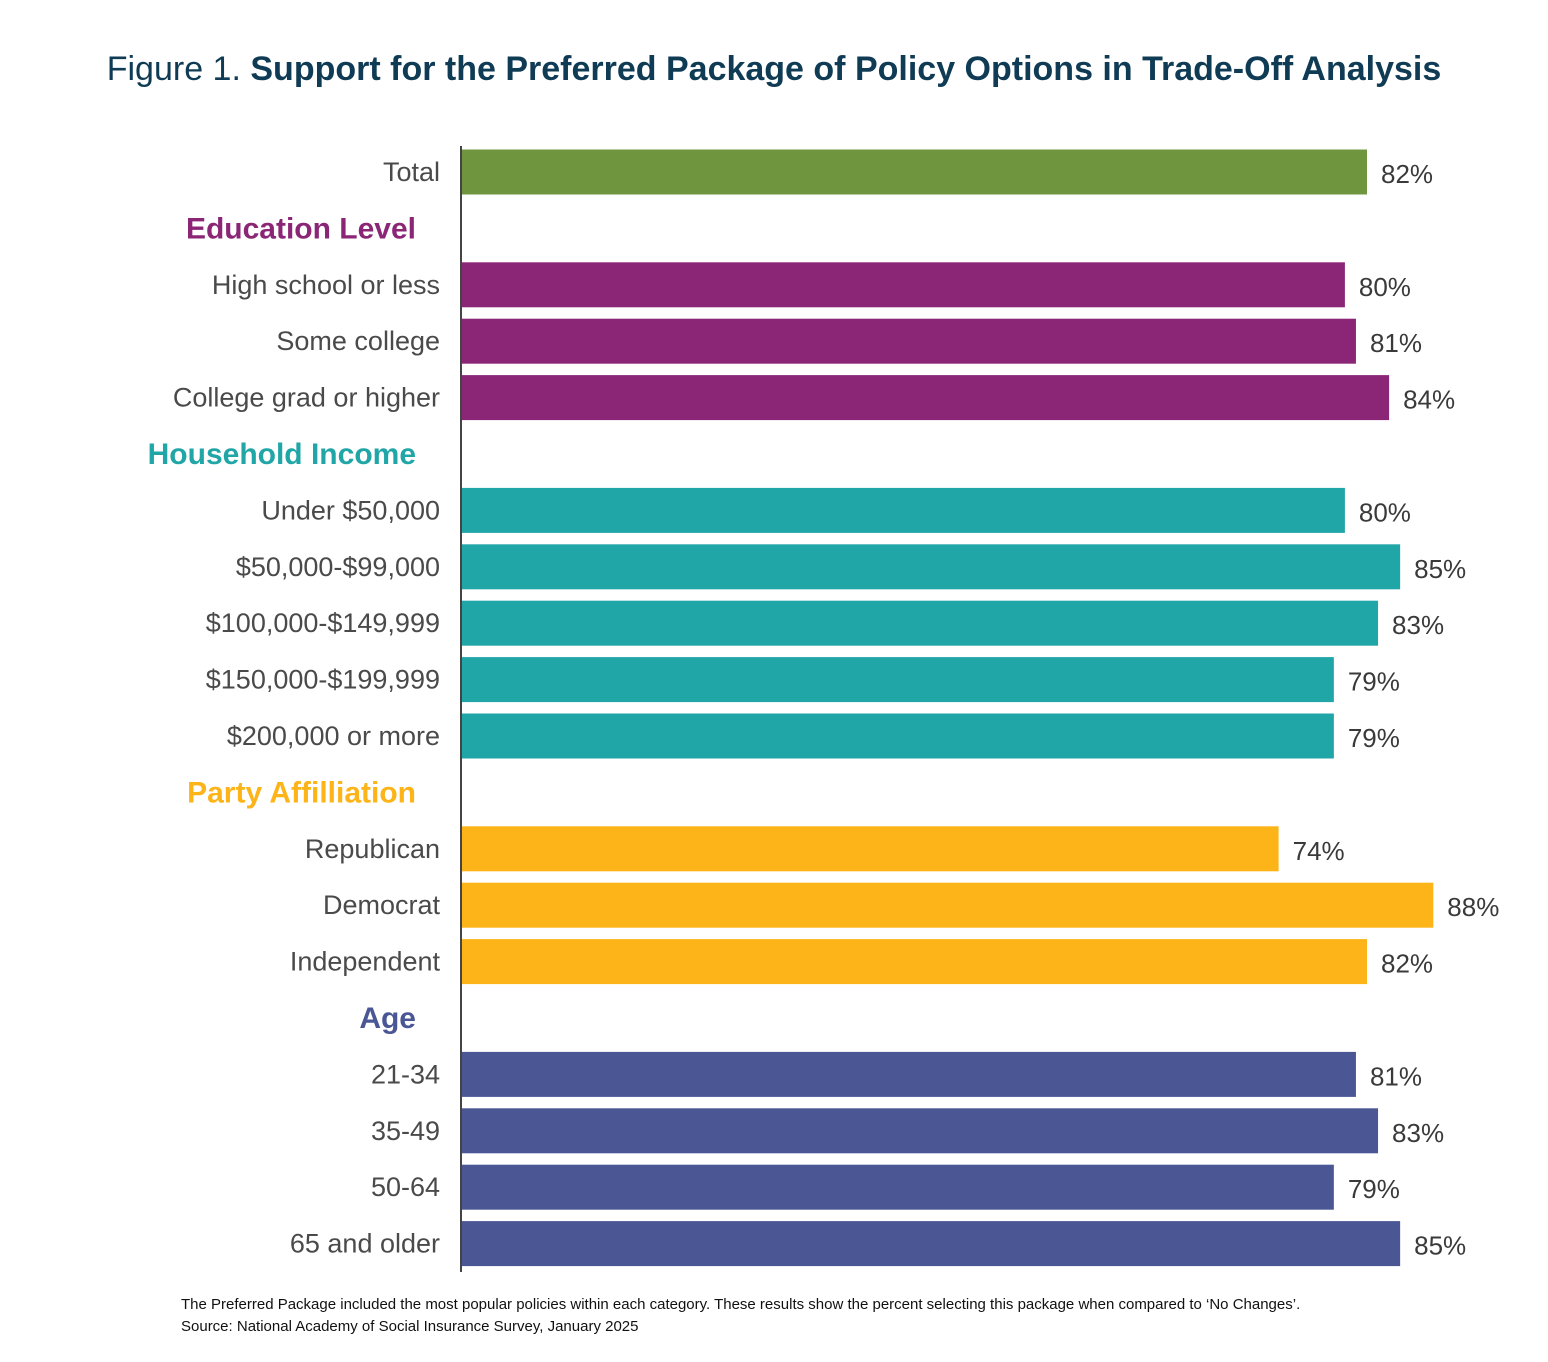 The height and width of the screenshot is (1362, 1548). Describe the element at coordinates (1319, 851) in the screenshot. I see `value-label-republican: 74%` at that location.